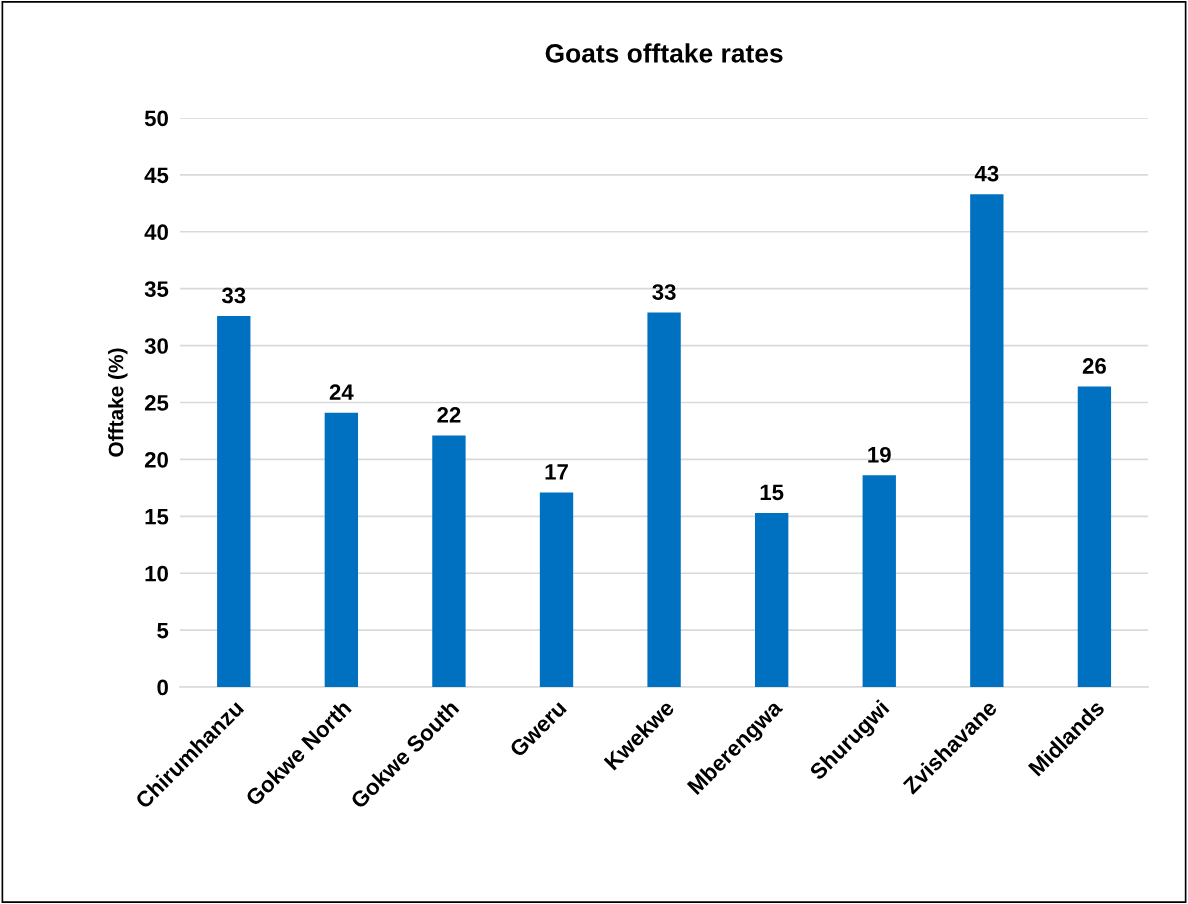 The image size is (1188, 904). Describe the element at coordinates (156, 403) in the screenshot. I see `y-tick-label: 25` at that location.